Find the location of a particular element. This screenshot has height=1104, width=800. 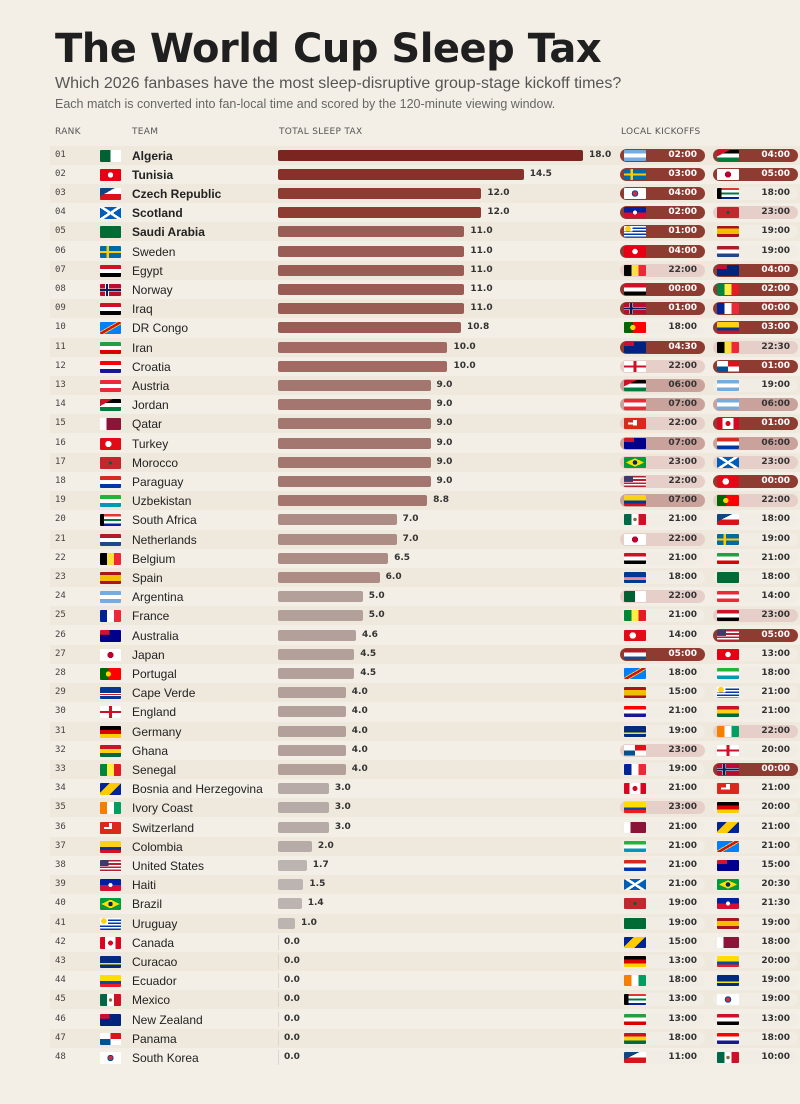

sleep-tax-value: 5.0 is located at coordinates (376, 615).